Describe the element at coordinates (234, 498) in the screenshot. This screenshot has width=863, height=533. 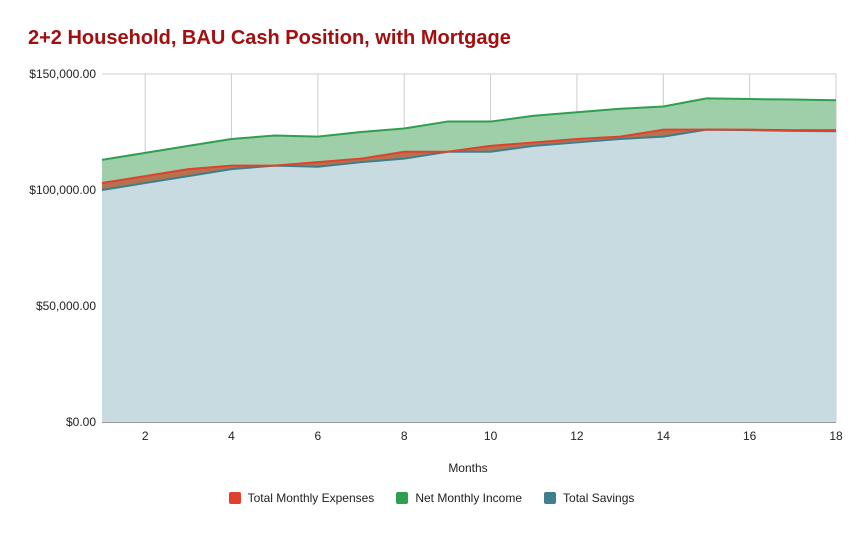
I see `legend-swatch-expenses` at that location.